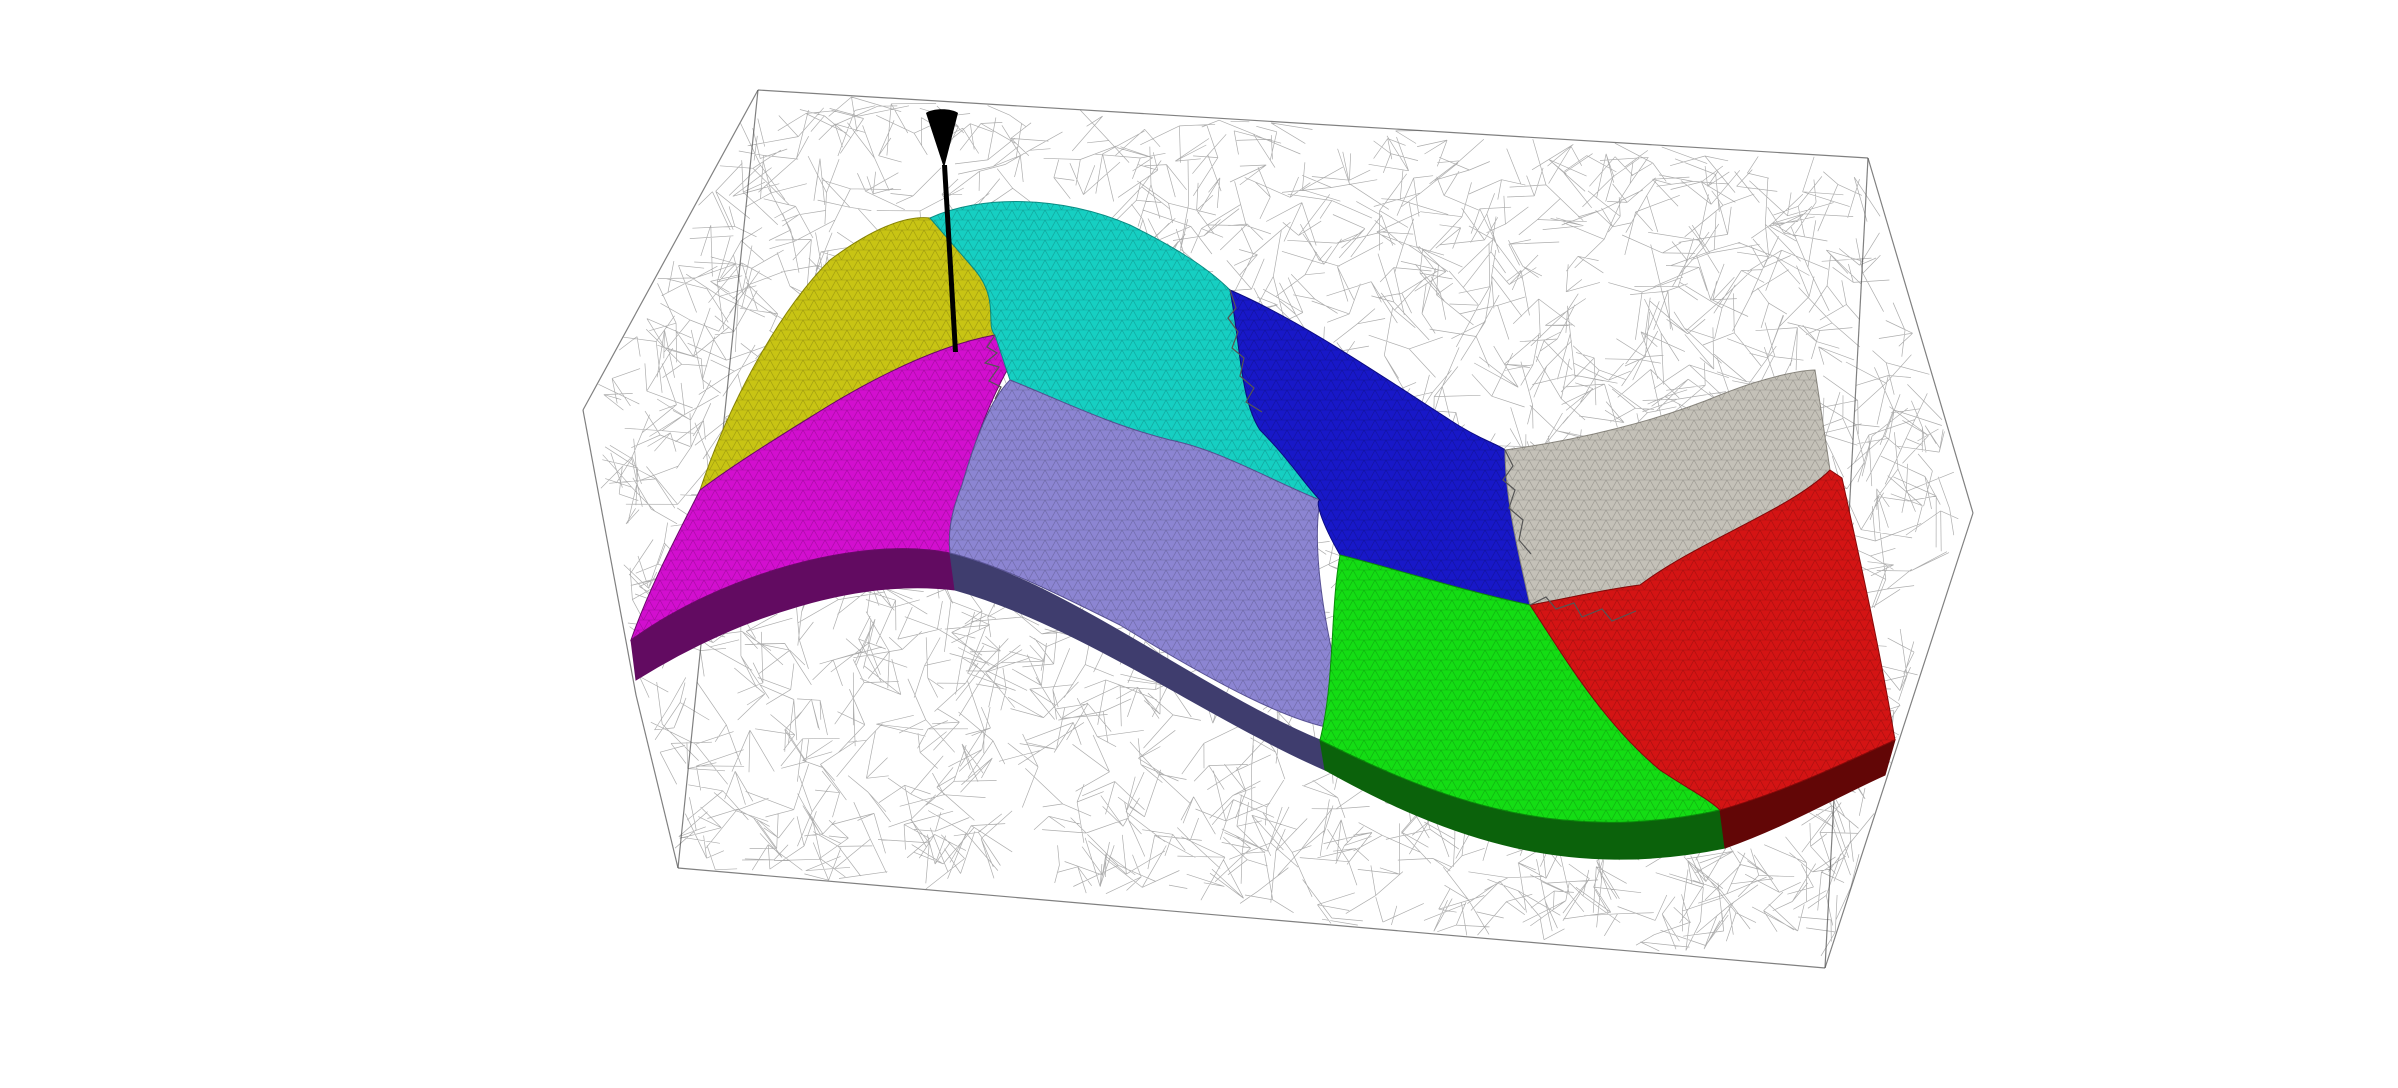 Image resolution: width=2398 pixels, height=1088 pixels. I want to click on partition-silver-mesh-overlay, so click(1667, 487).